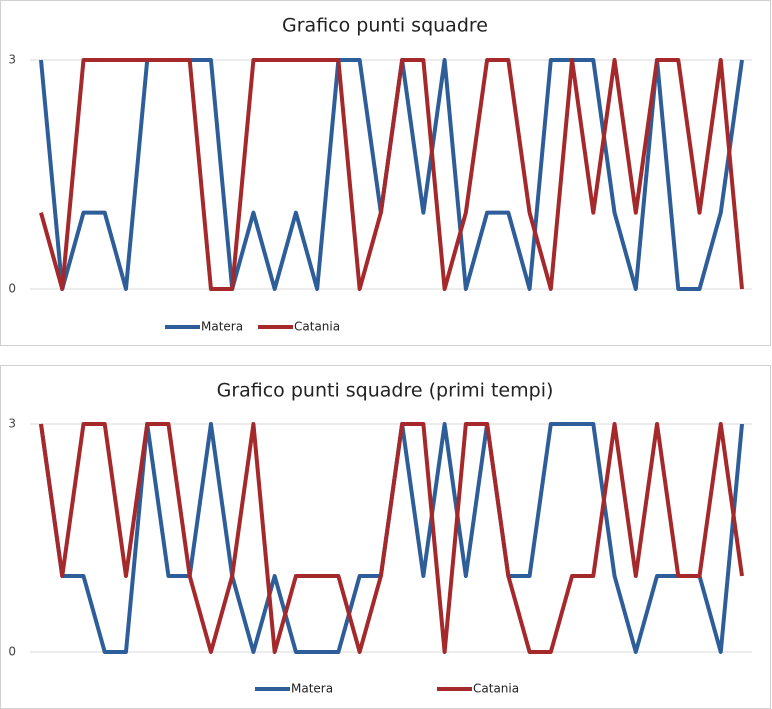 The width and height of the screenshot is (772, 709). Describe the element at coordinates (385, 391) in the screenshot. I see `chart-title: Grafico punti squadre (primi tempi)` at that location.